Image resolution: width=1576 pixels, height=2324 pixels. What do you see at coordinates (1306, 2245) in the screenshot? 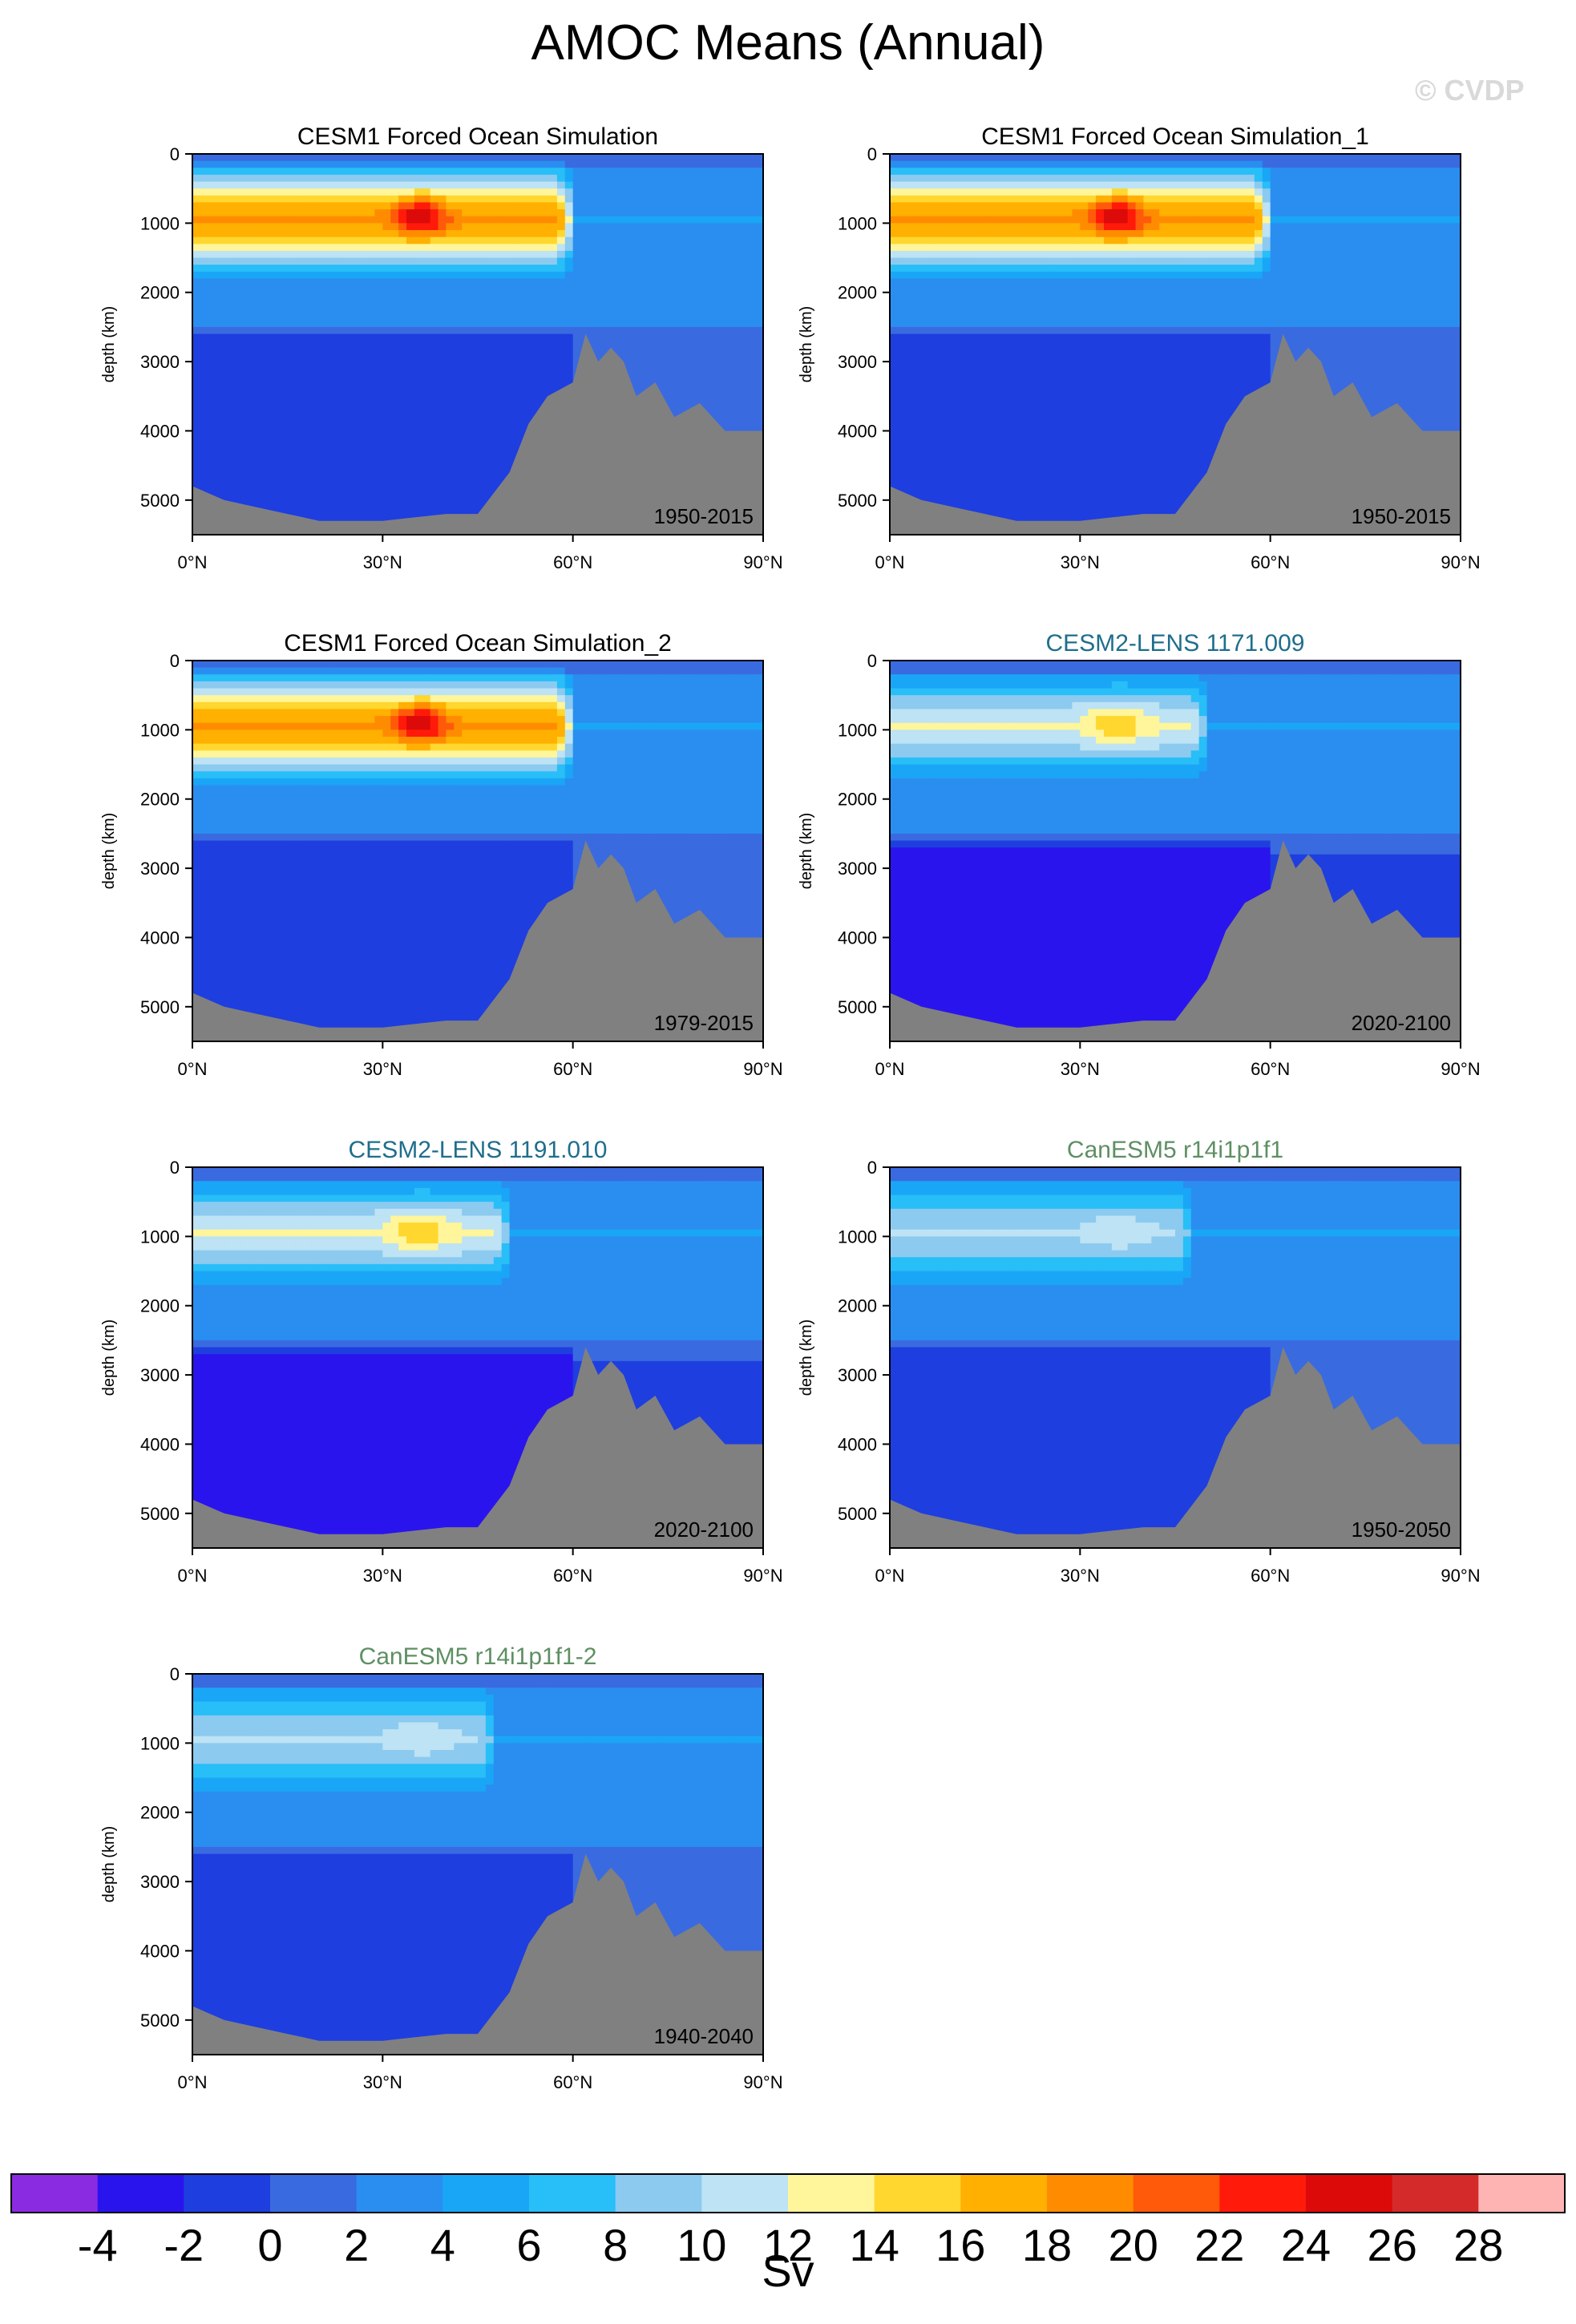
I see `colorbar-tick-label: 24` at bounding box center [1306, 2245].